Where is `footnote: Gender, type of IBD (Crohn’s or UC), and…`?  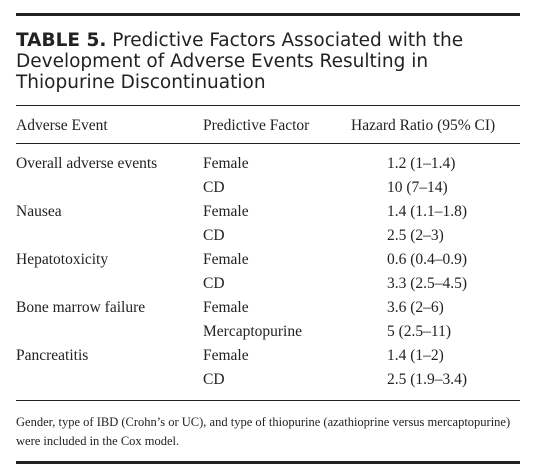
footnote: Gender, type of IBD (Crohn’s or UC), and… is located at coordinates (263, 431).